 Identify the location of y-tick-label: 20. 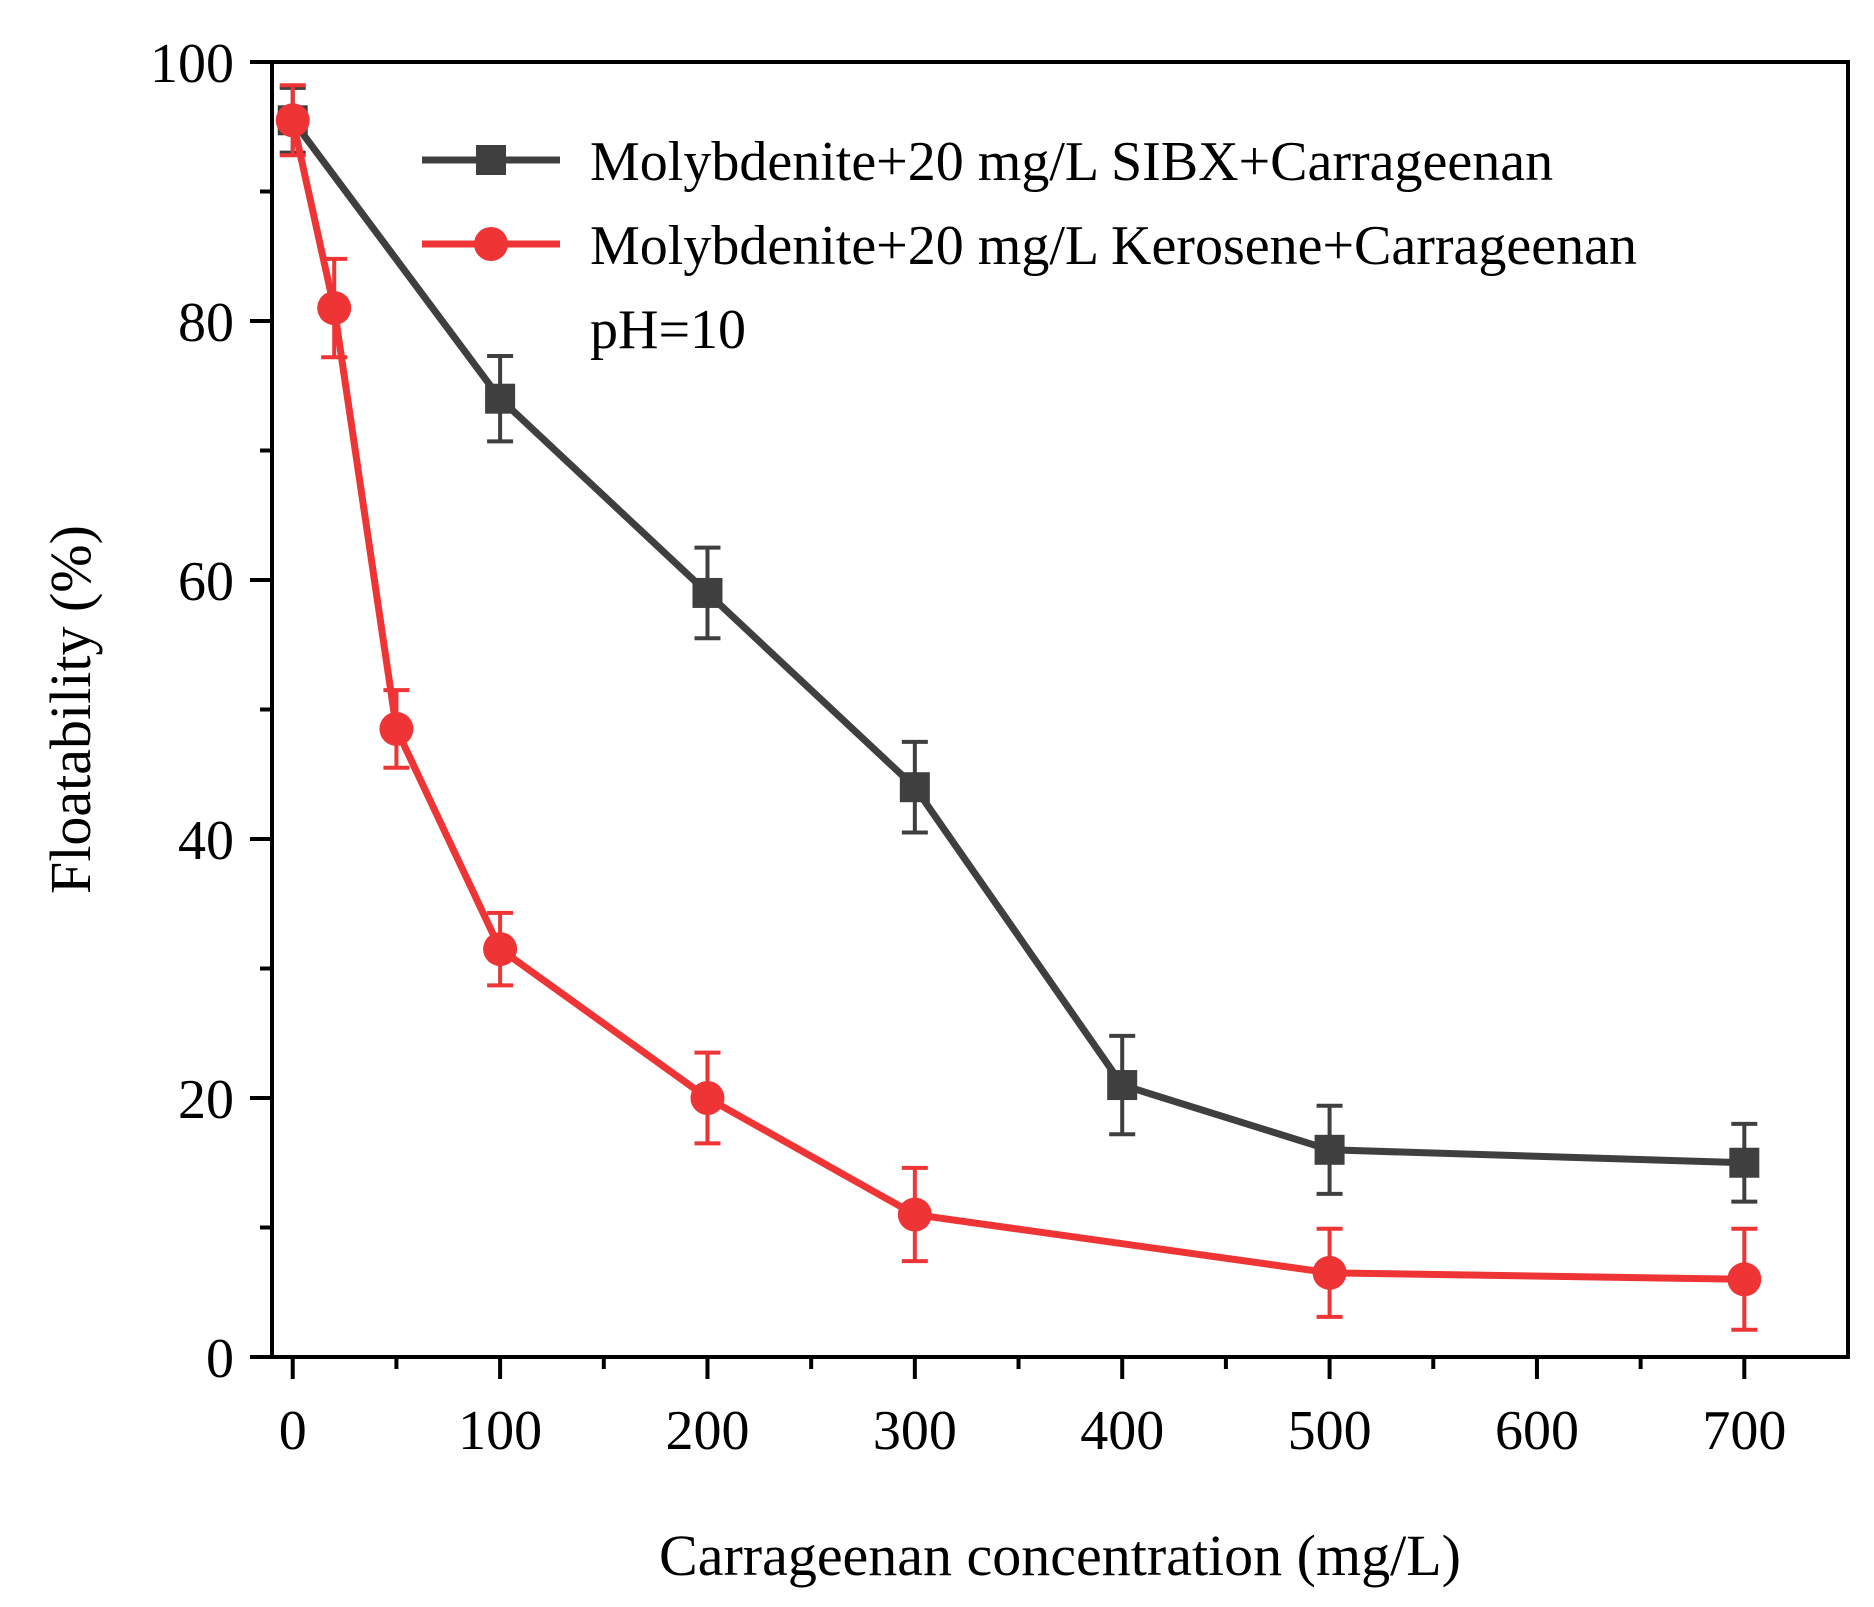
(206, 1100).